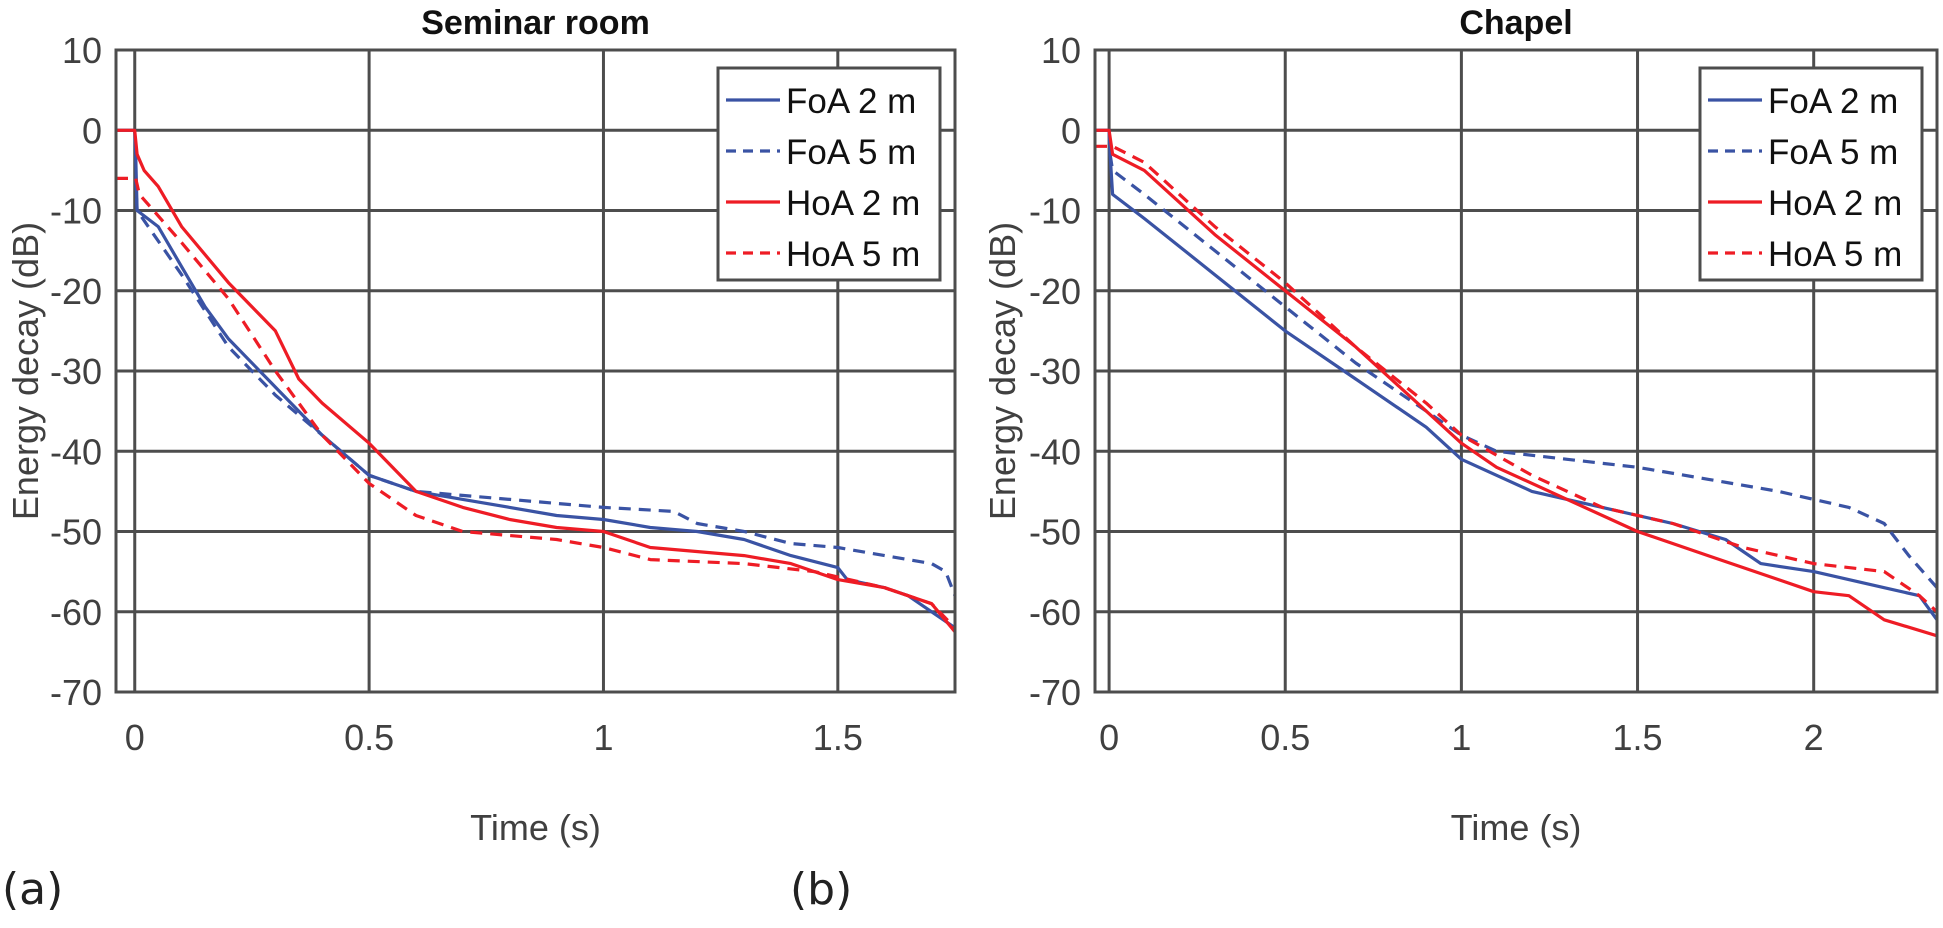 This screenshot has height=928, width=1943. What do you see at coordinates (32, 889) in the screenshot?
I see `panel-label: (a)` at bounding box center [32, 889].